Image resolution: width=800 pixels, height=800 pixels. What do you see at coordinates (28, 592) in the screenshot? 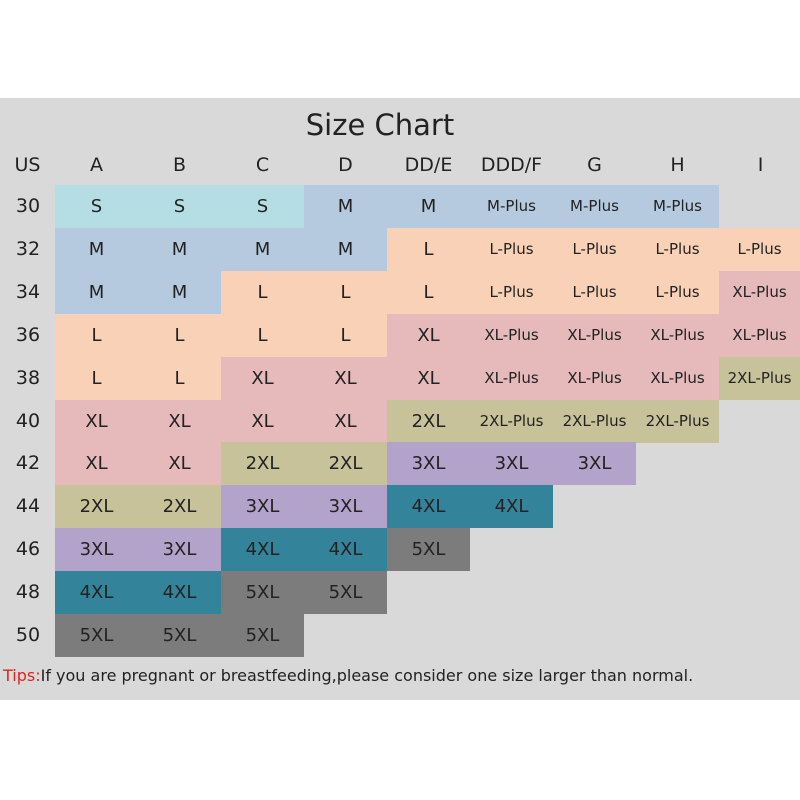
I see `band-label: 48` at bounding box center [28, 592].